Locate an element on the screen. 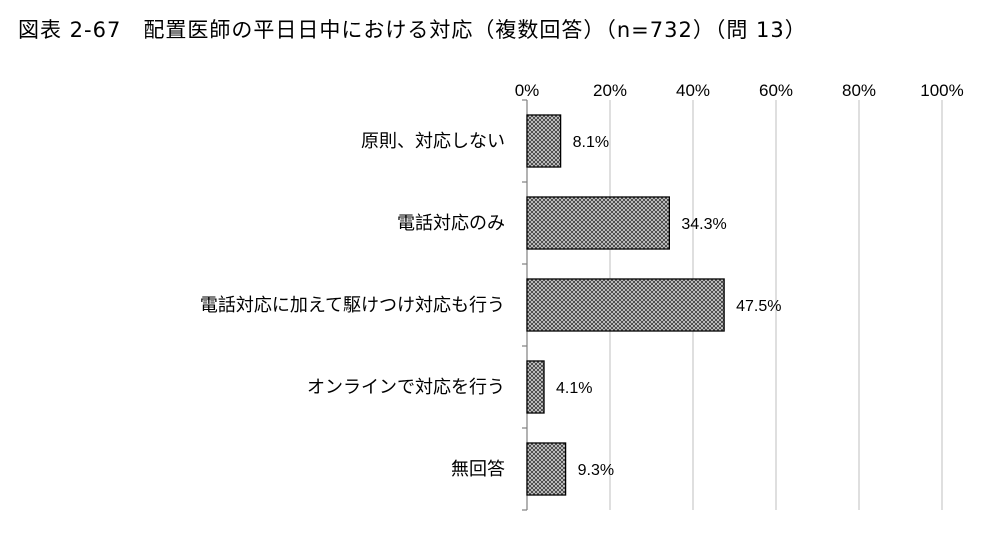 The height and width of the screenshot is (552, 1000). category-label: オンラインで対応を行う is located at coordinates (406, 387).